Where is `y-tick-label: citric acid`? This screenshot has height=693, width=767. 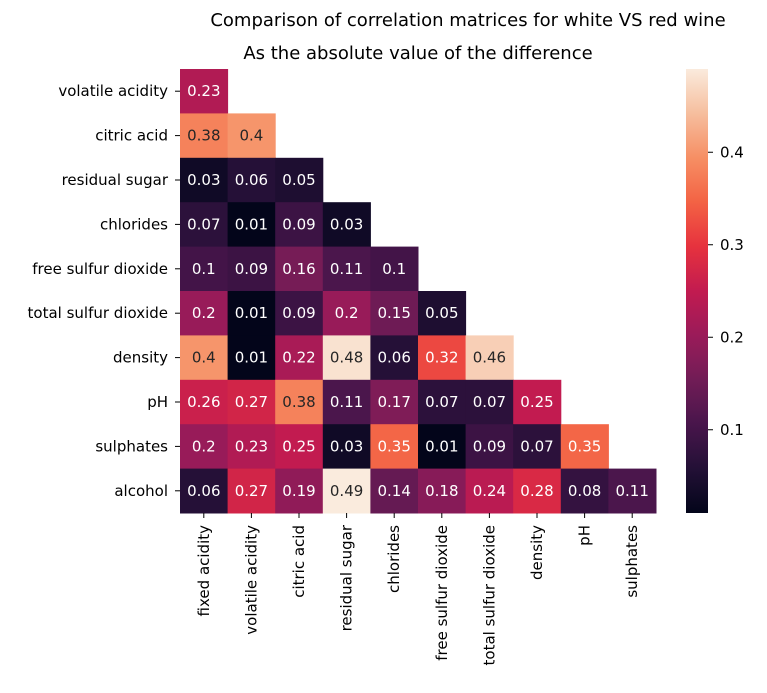
y-tick-label: citric acid is located at coordinates (131, 136).